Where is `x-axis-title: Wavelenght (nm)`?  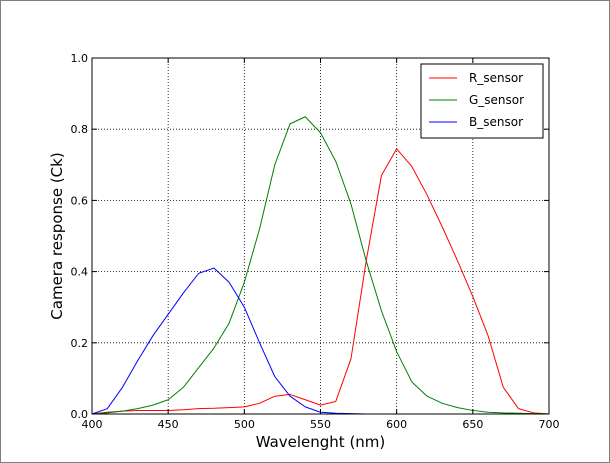
x-axis-title: Wavelenght (nm) is located at coordinates (321, 442).